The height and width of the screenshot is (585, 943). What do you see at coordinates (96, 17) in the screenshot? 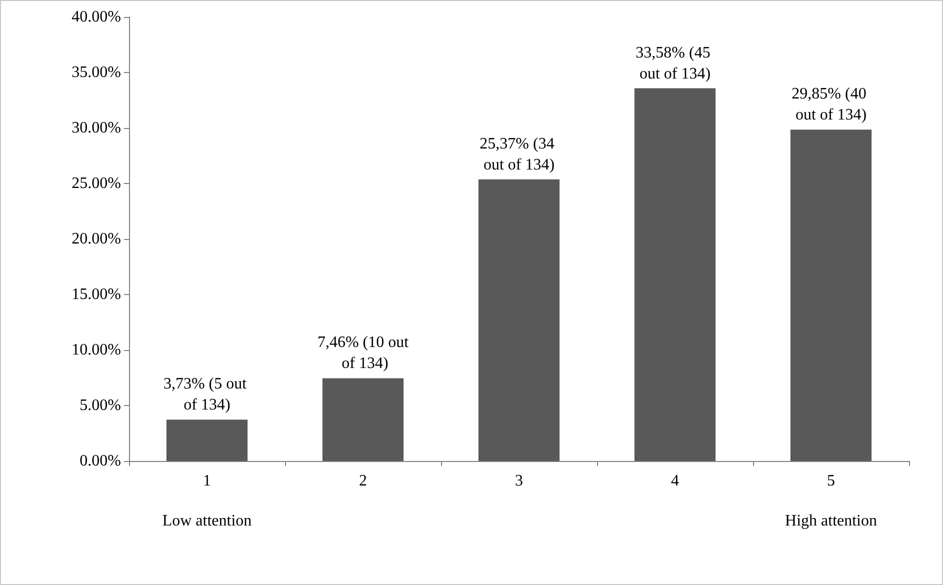
I see `y-tick-label: 40.00%` at bounding box center [96, 17].